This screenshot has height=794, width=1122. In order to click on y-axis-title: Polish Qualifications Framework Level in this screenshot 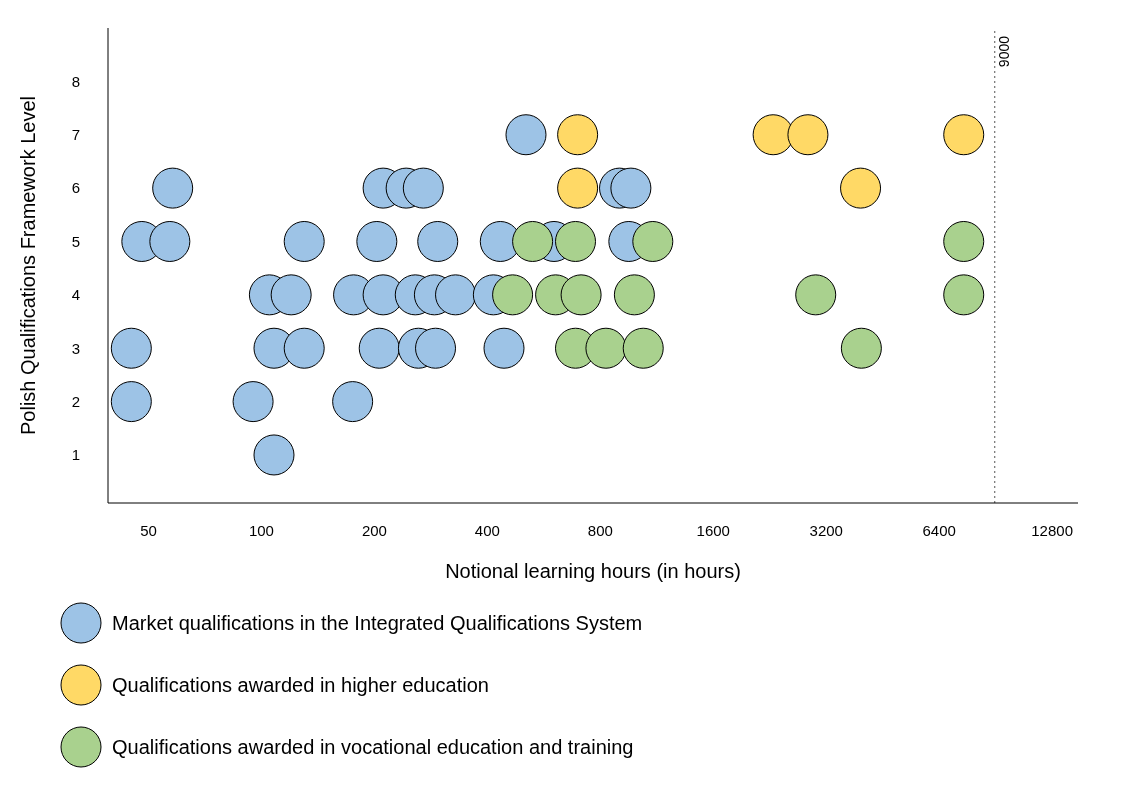, I will do `click(28, 265)`.